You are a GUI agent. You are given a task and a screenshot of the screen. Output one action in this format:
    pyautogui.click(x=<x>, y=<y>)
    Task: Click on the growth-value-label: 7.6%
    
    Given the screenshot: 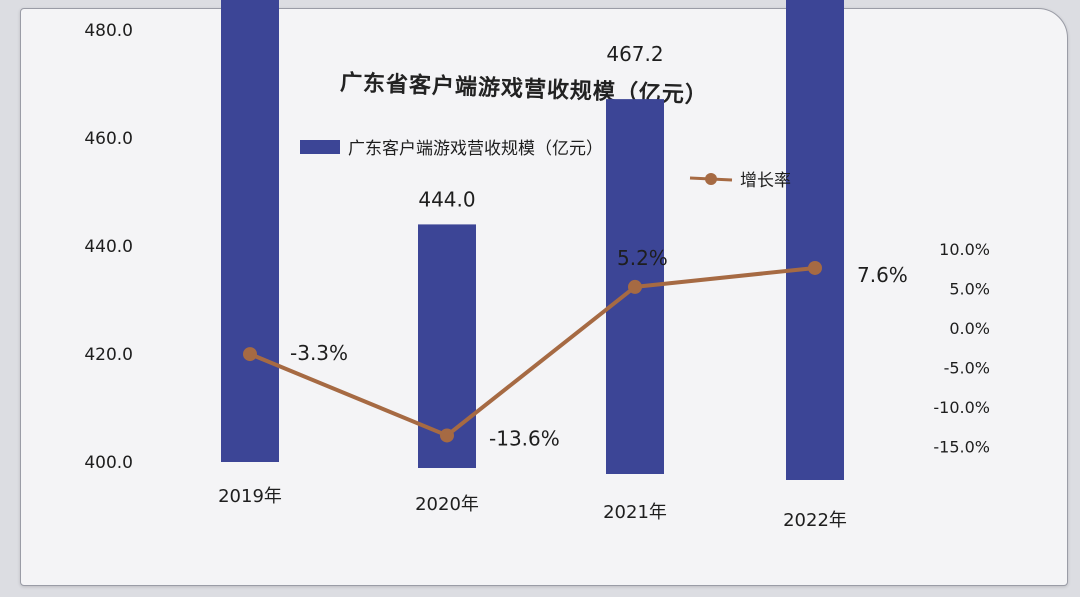 What is the action you would take?
    pyautogui.click(x=882, y=275)
    